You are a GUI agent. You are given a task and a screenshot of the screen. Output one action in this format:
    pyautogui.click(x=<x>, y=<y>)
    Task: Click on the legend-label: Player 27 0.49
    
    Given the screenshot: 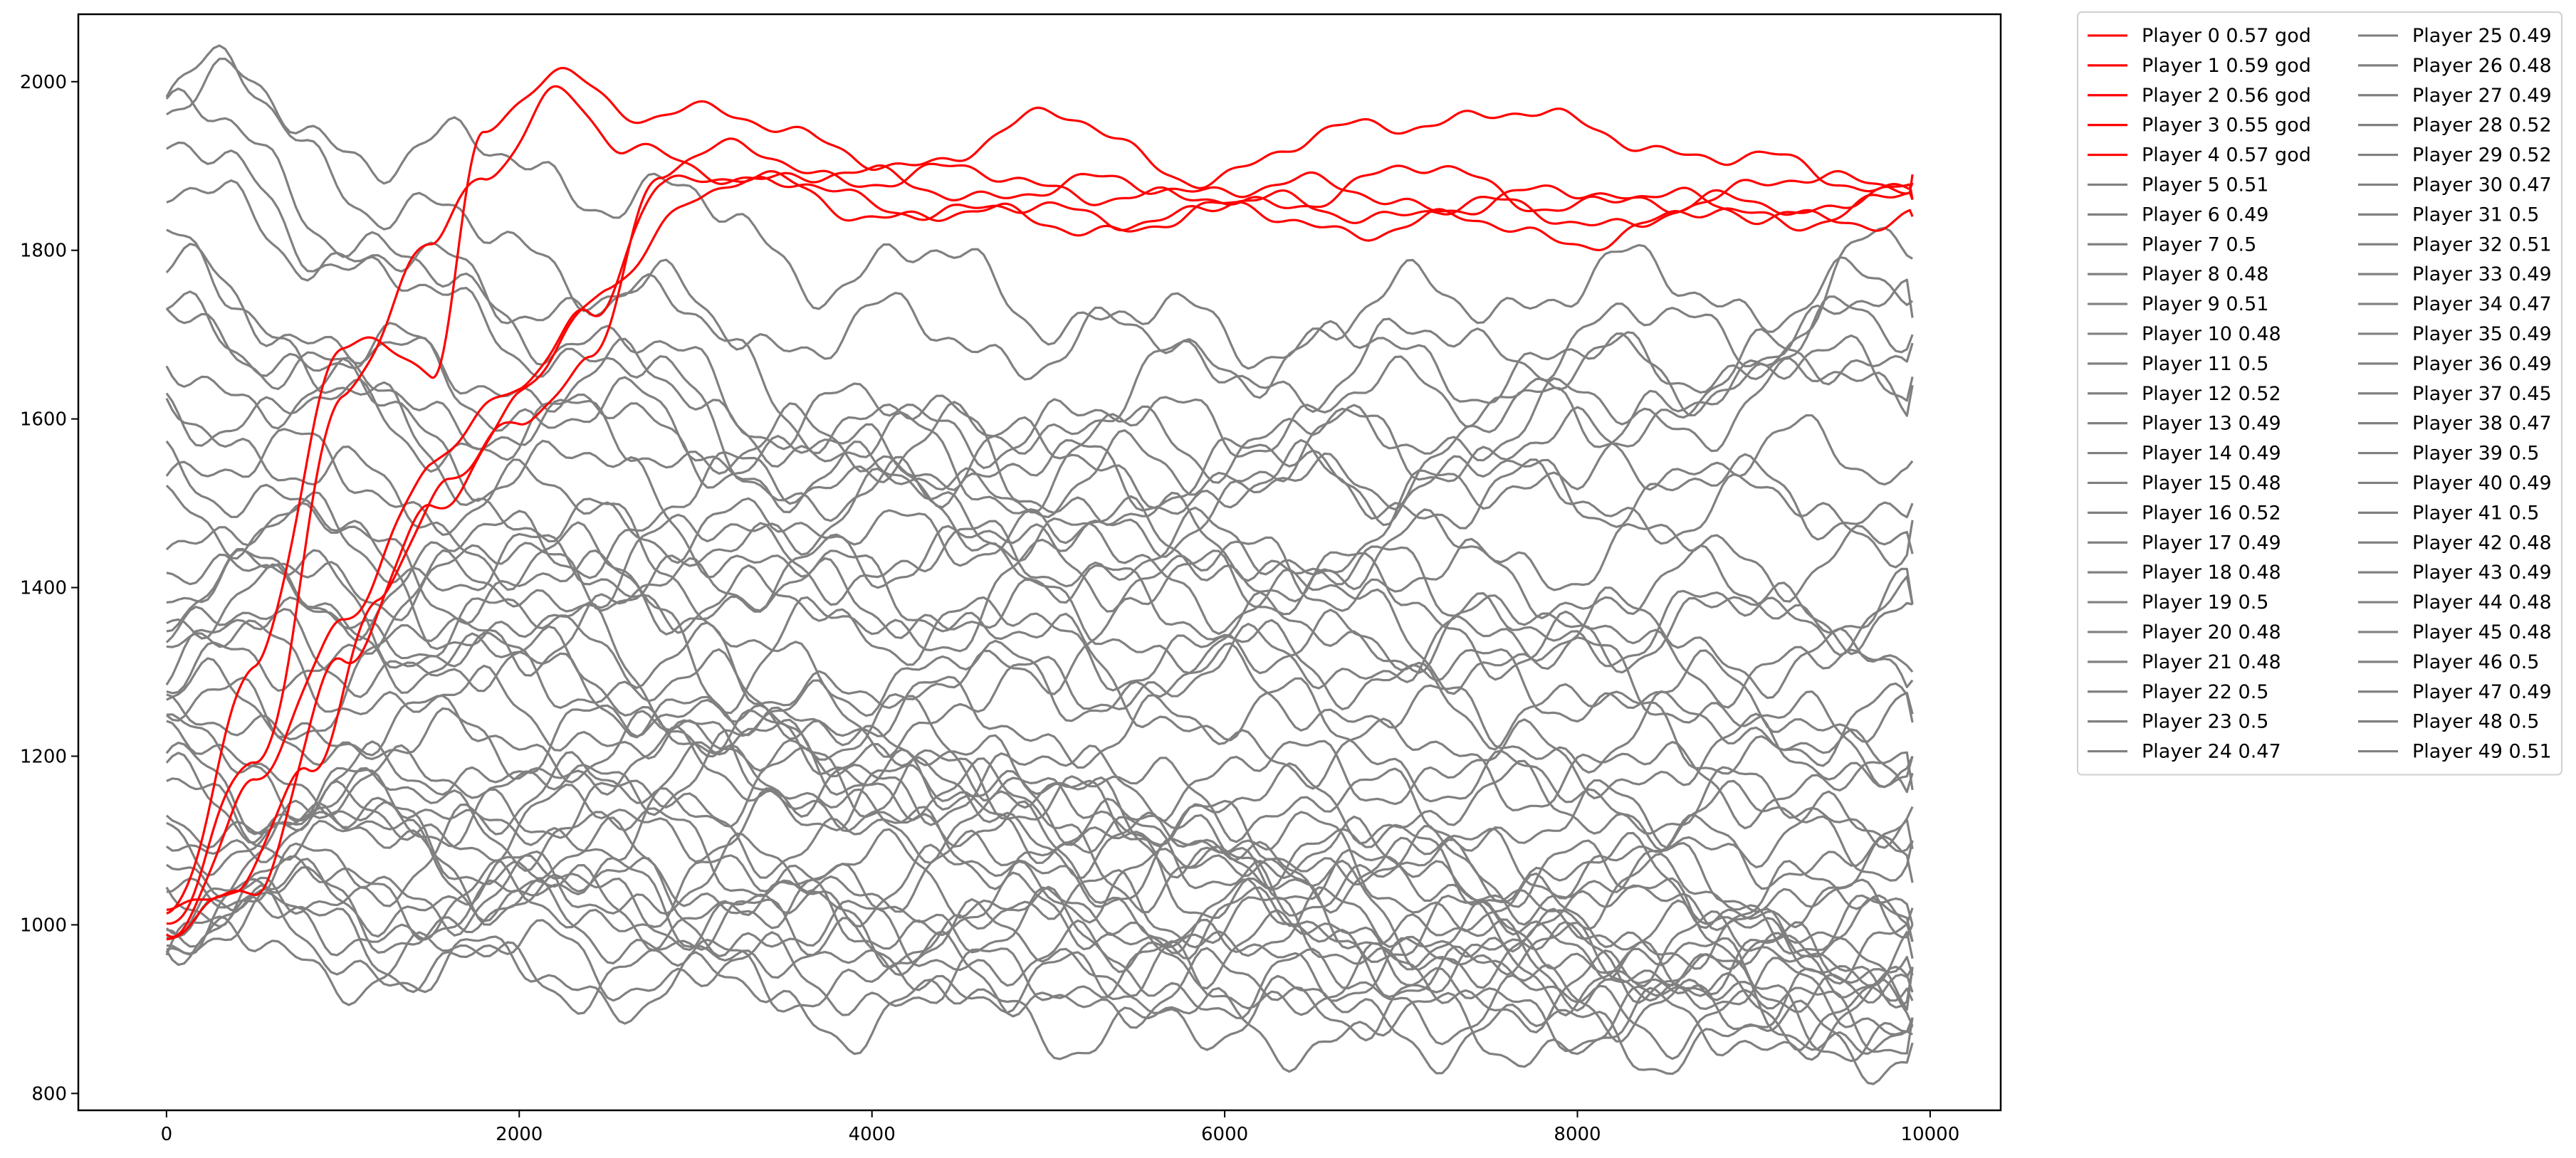 What is the action you would take?
    pyautogui.click(x=2482, y=96)
    